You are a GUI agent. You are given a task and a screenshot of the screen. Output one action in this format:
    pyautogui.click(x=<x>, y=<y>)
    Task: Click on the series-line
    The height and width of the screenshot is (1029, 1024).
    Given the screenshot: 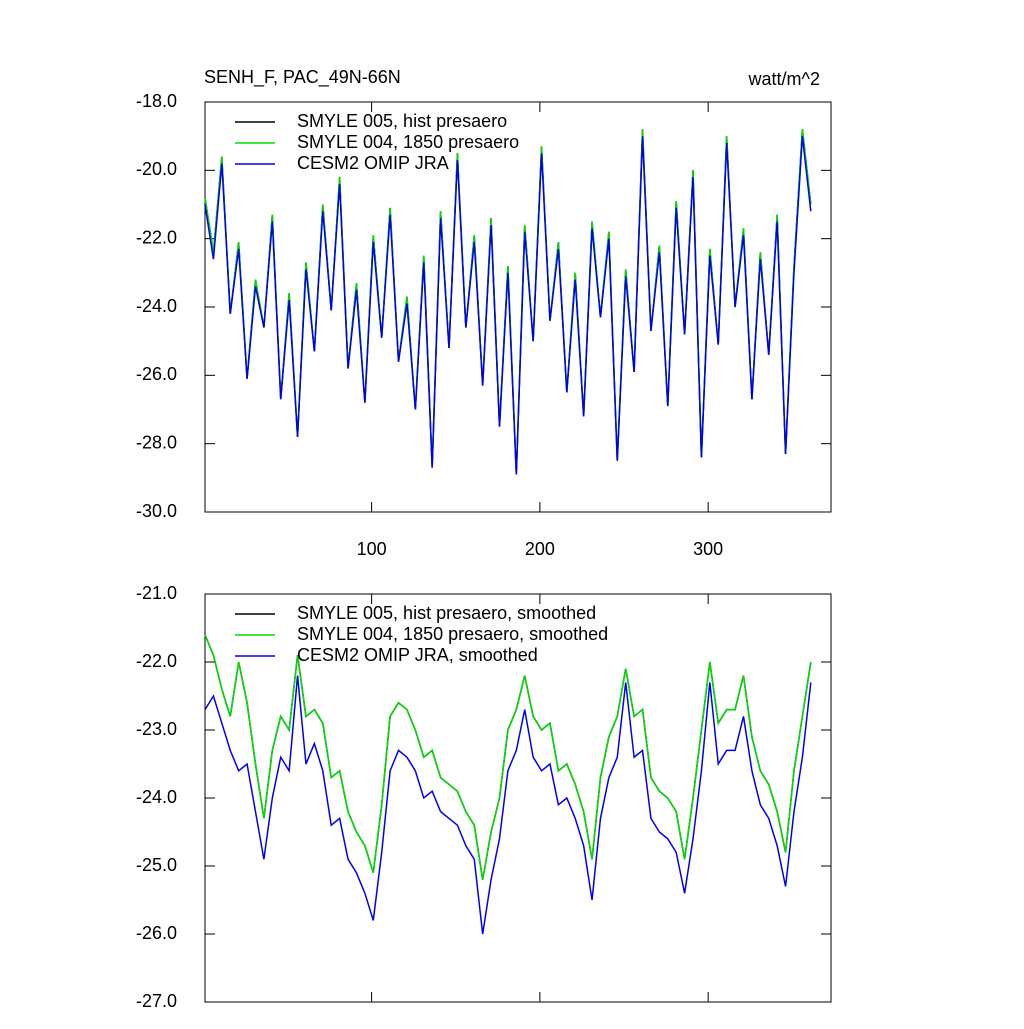 What is the action you would take?
    pyautogui.click(x=508, y=757)
    